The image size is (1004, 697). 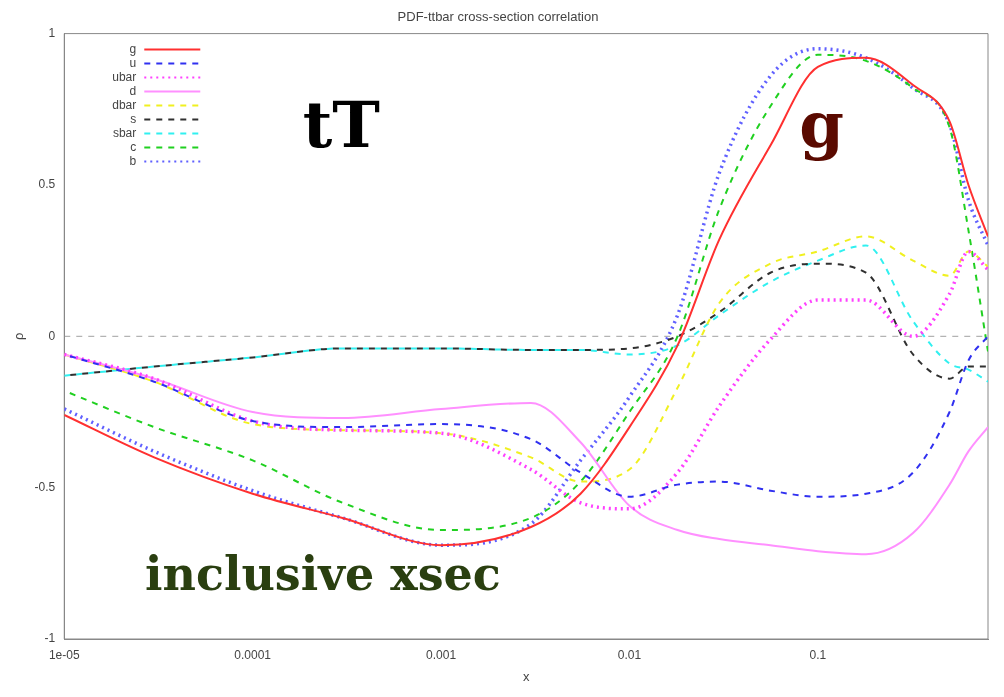 I want to click on x-tick-label: 0.01, so click(x=629, y=654).